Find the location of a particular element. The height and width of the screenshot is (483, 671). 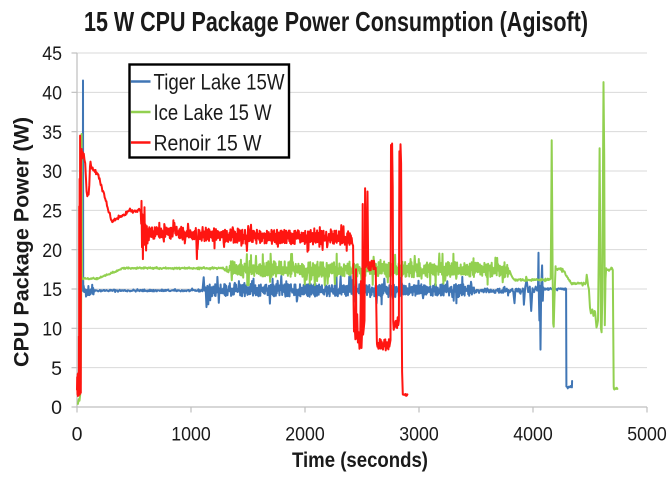

svg-text: CPU Package Power (W) is located at coordinates (22, 242).